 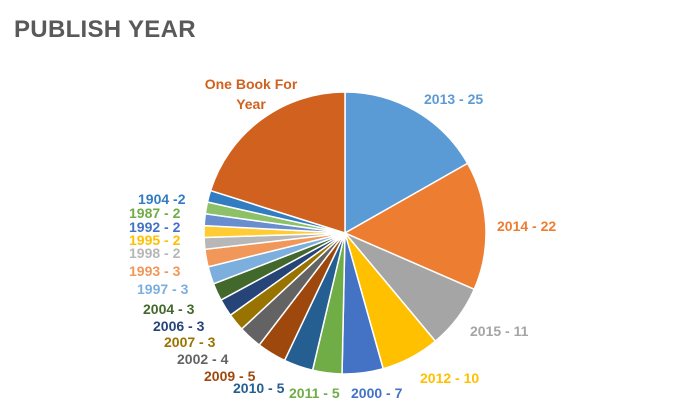 I want to click on slice-label: 2000 - 7, so click(x=377, y=393).